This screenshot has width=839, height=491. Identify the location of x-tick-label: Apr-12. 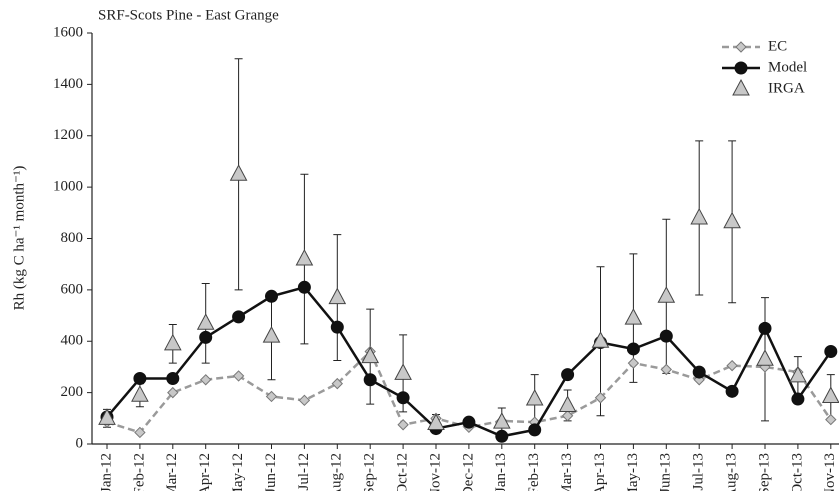
(205, 472).